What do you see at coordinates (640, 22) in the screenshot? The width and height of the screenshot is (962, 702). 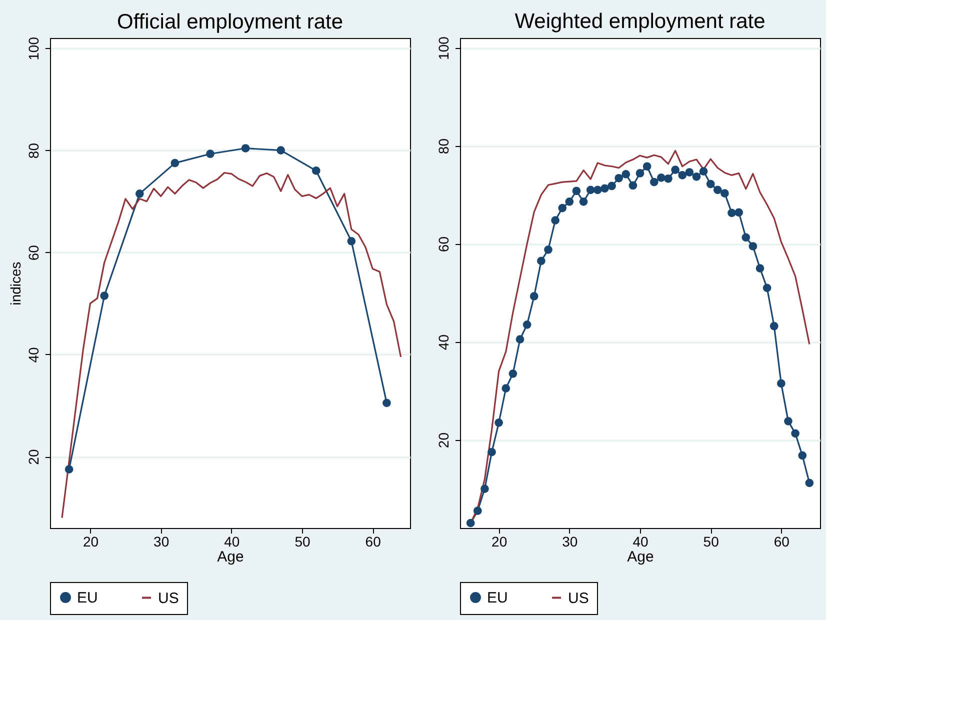 I see `chart-title: Weighted employment rate` at bounding box center [640, 22].